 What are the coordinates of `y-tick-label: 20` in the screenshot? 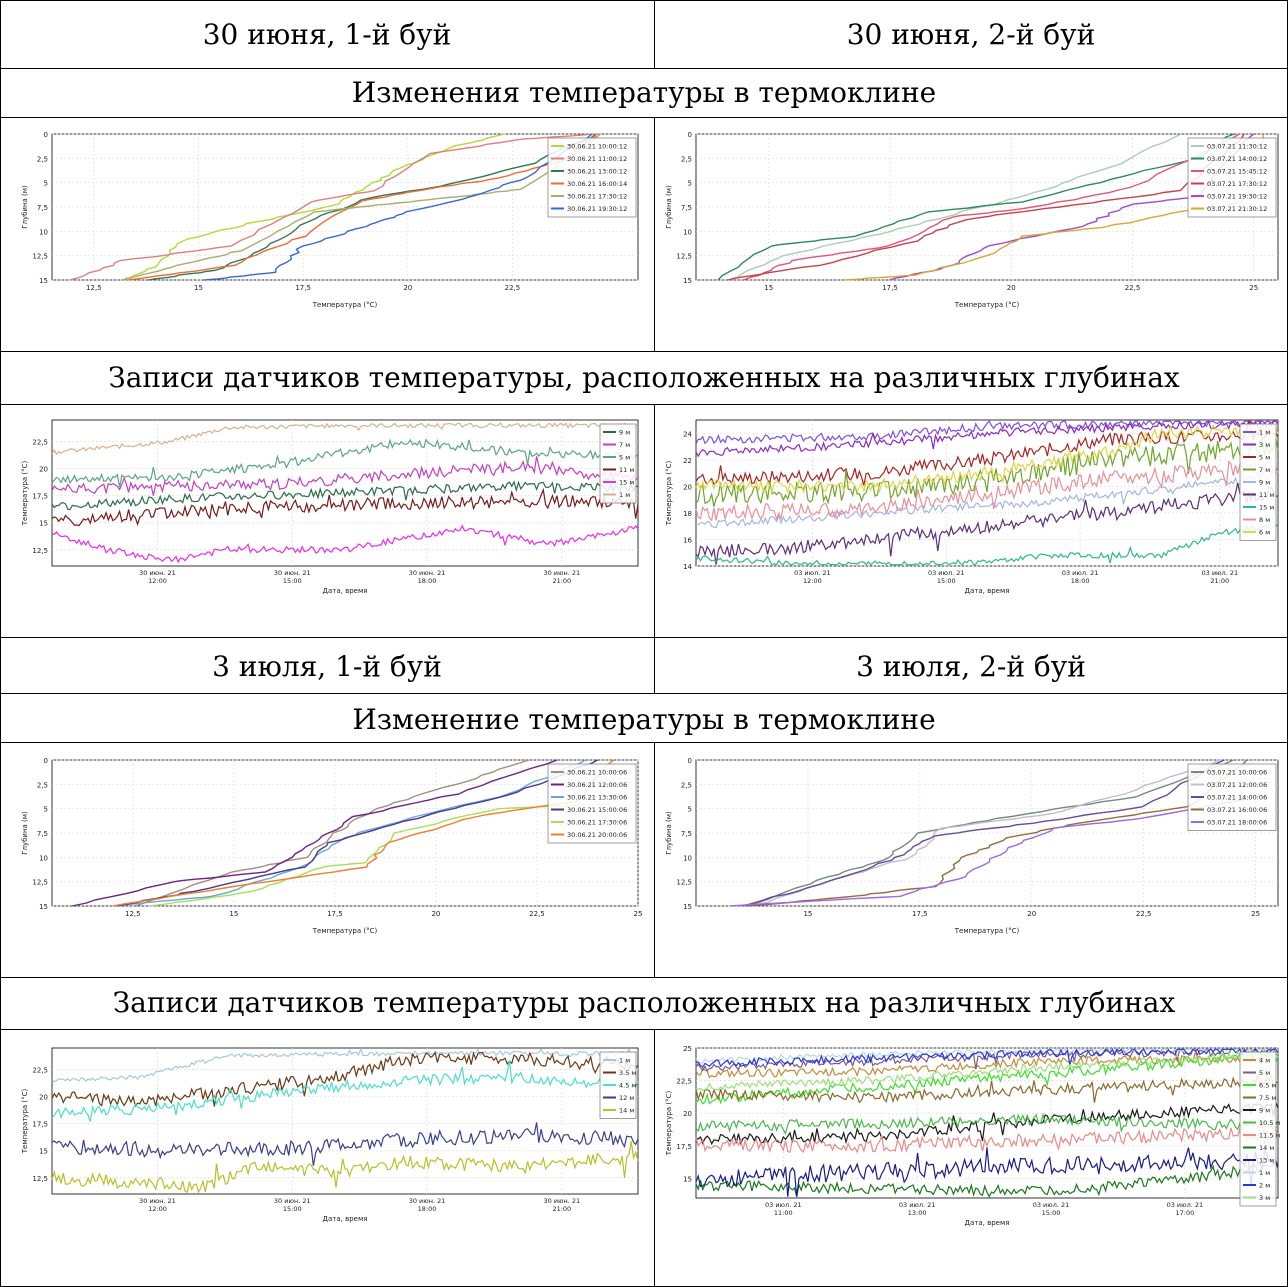 It's located at (687, 487).